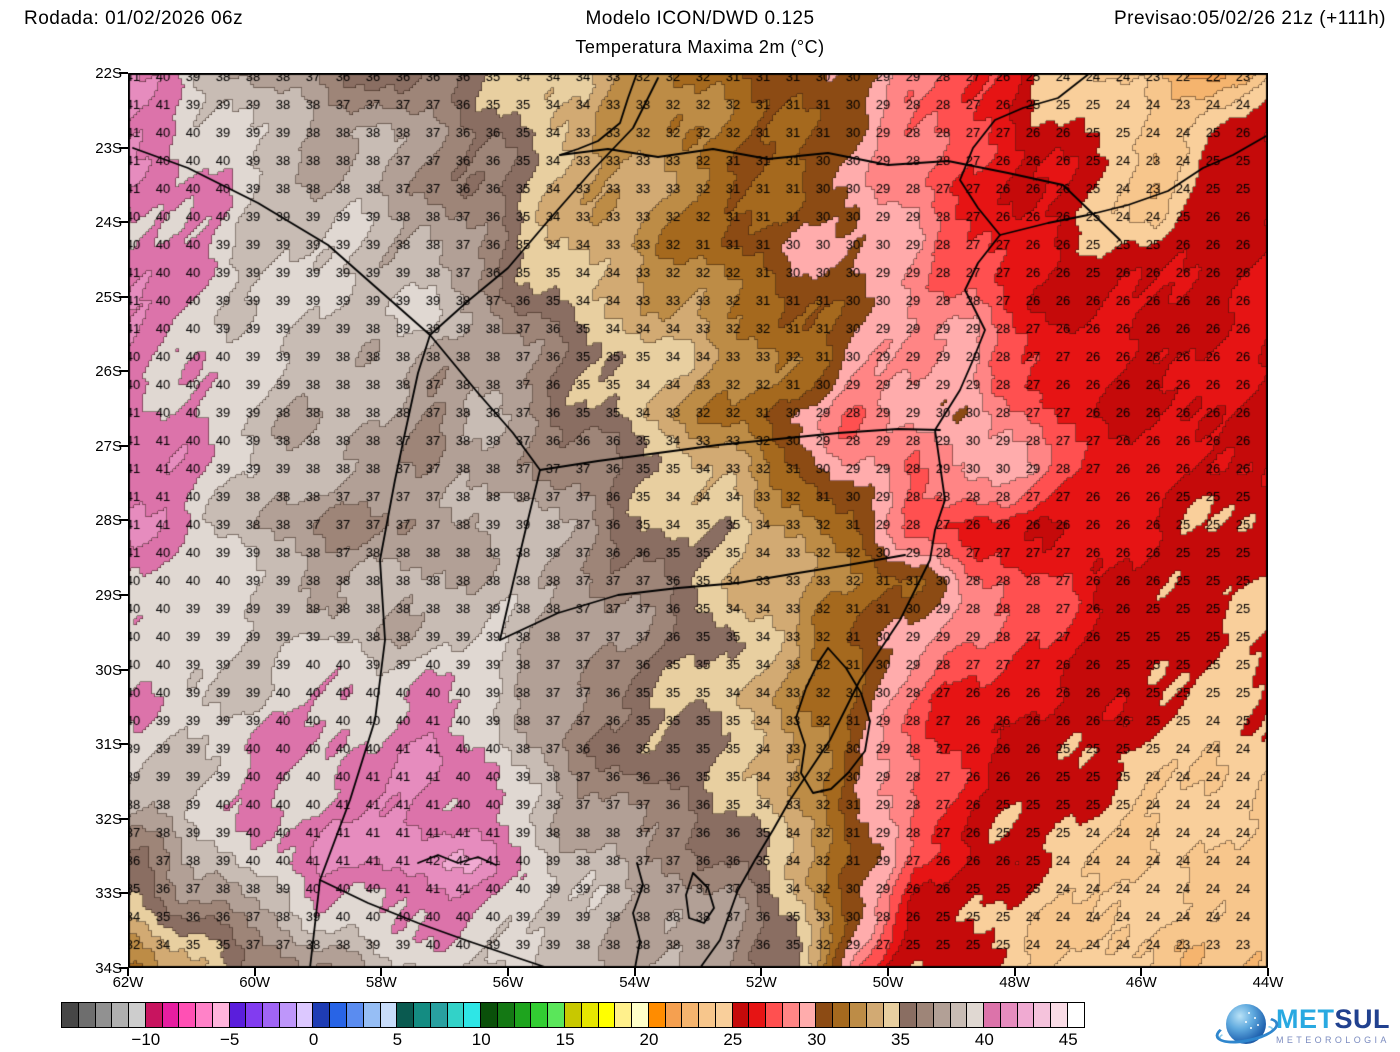  I want to click on colorbar-tick-label: 20, so click(649, 1039).